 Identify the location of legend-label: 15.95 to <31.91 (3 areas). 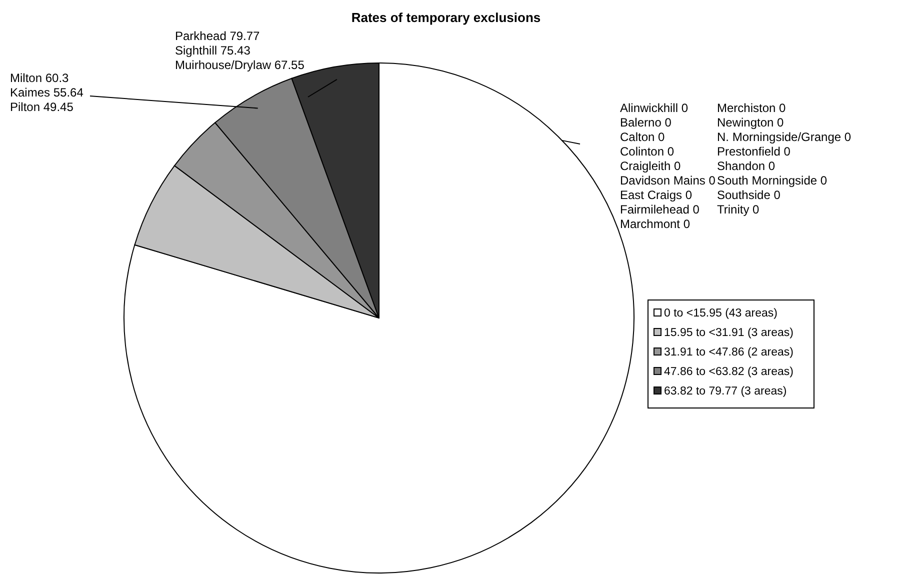
(729, 333).